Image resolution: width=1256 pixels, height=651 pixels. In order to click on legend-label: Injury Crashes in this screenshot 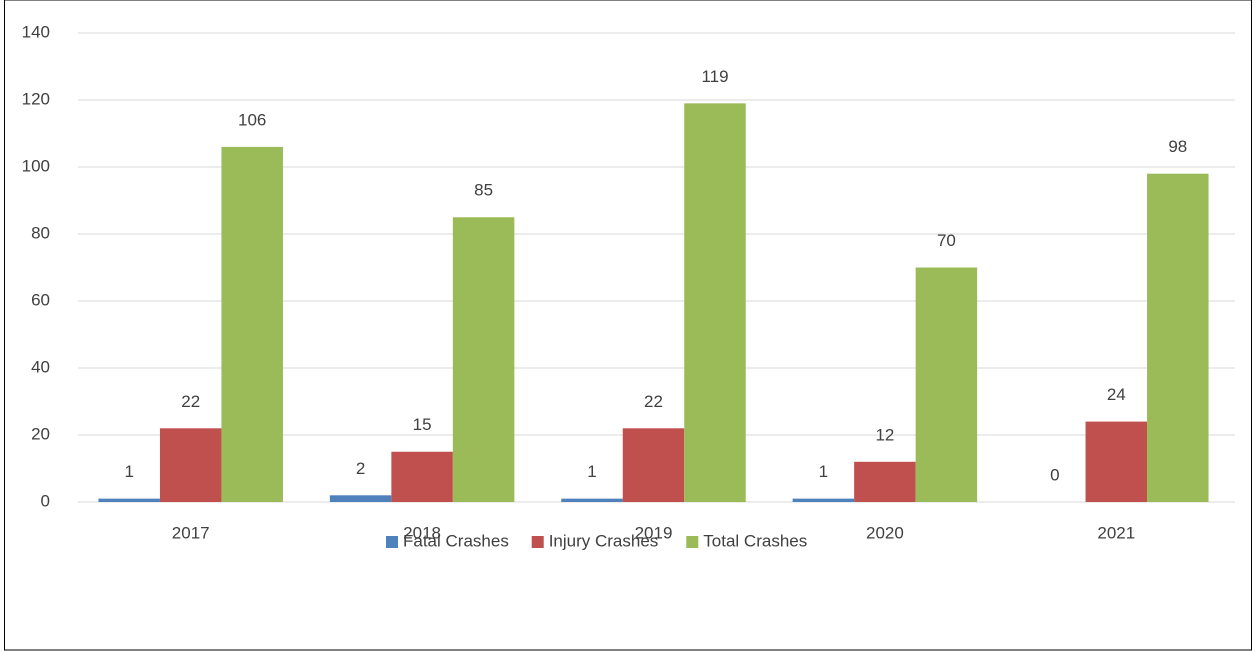, I will do `click(604, 540)`.